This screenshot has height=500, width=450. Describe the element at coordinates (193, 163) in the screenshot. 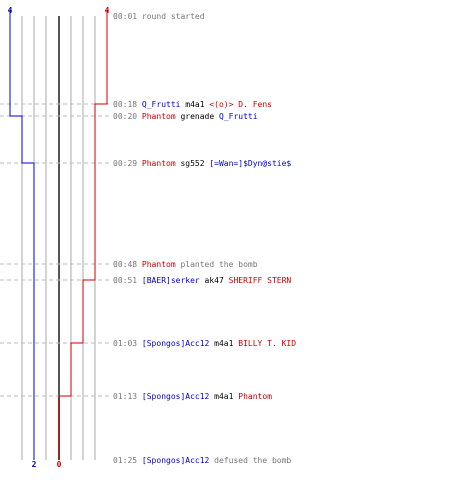

I see `weapon-name: sg552` at that location.